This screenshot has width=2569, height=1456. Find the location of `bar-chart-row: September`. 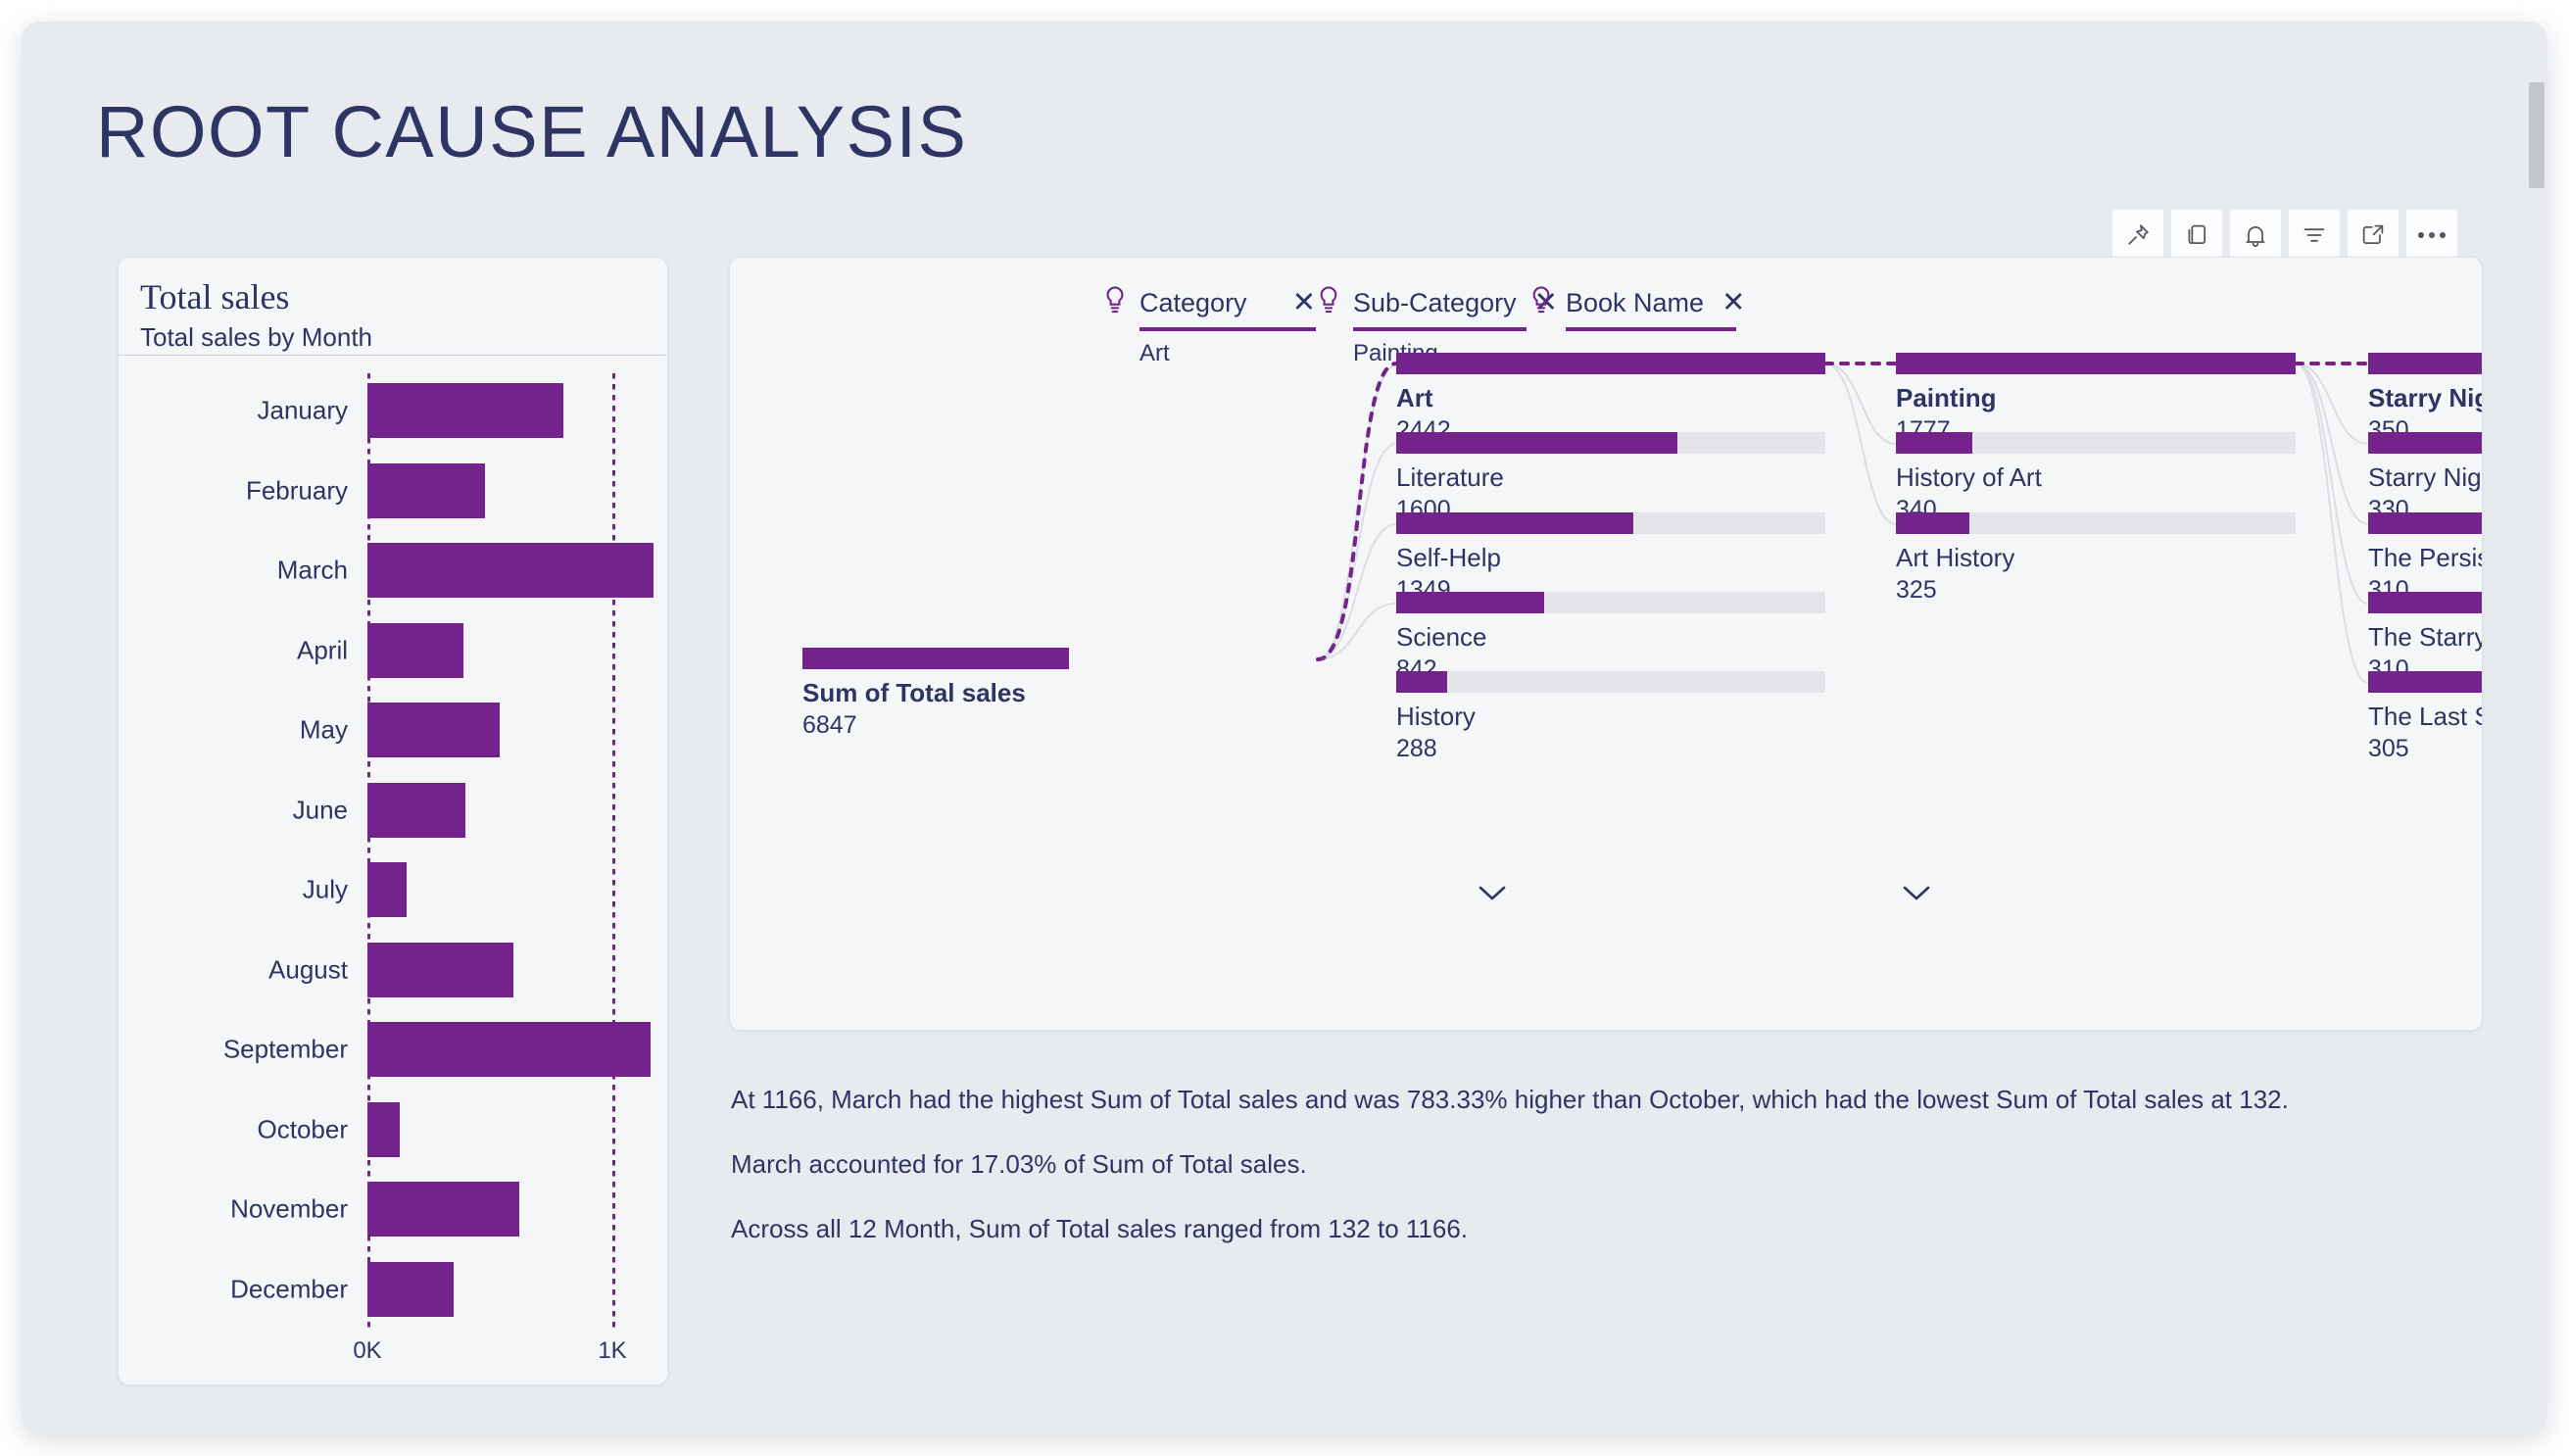

bar-chart-row: September is located at coordinates (393, 1049).